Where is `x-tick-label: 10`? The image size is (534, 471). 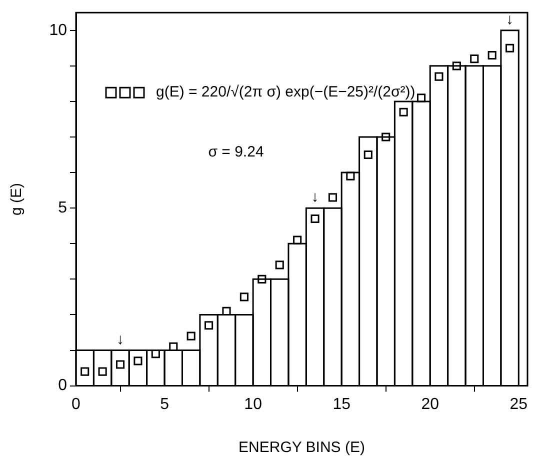
x-tick-label: 10 is located at coordinates (253, 404).